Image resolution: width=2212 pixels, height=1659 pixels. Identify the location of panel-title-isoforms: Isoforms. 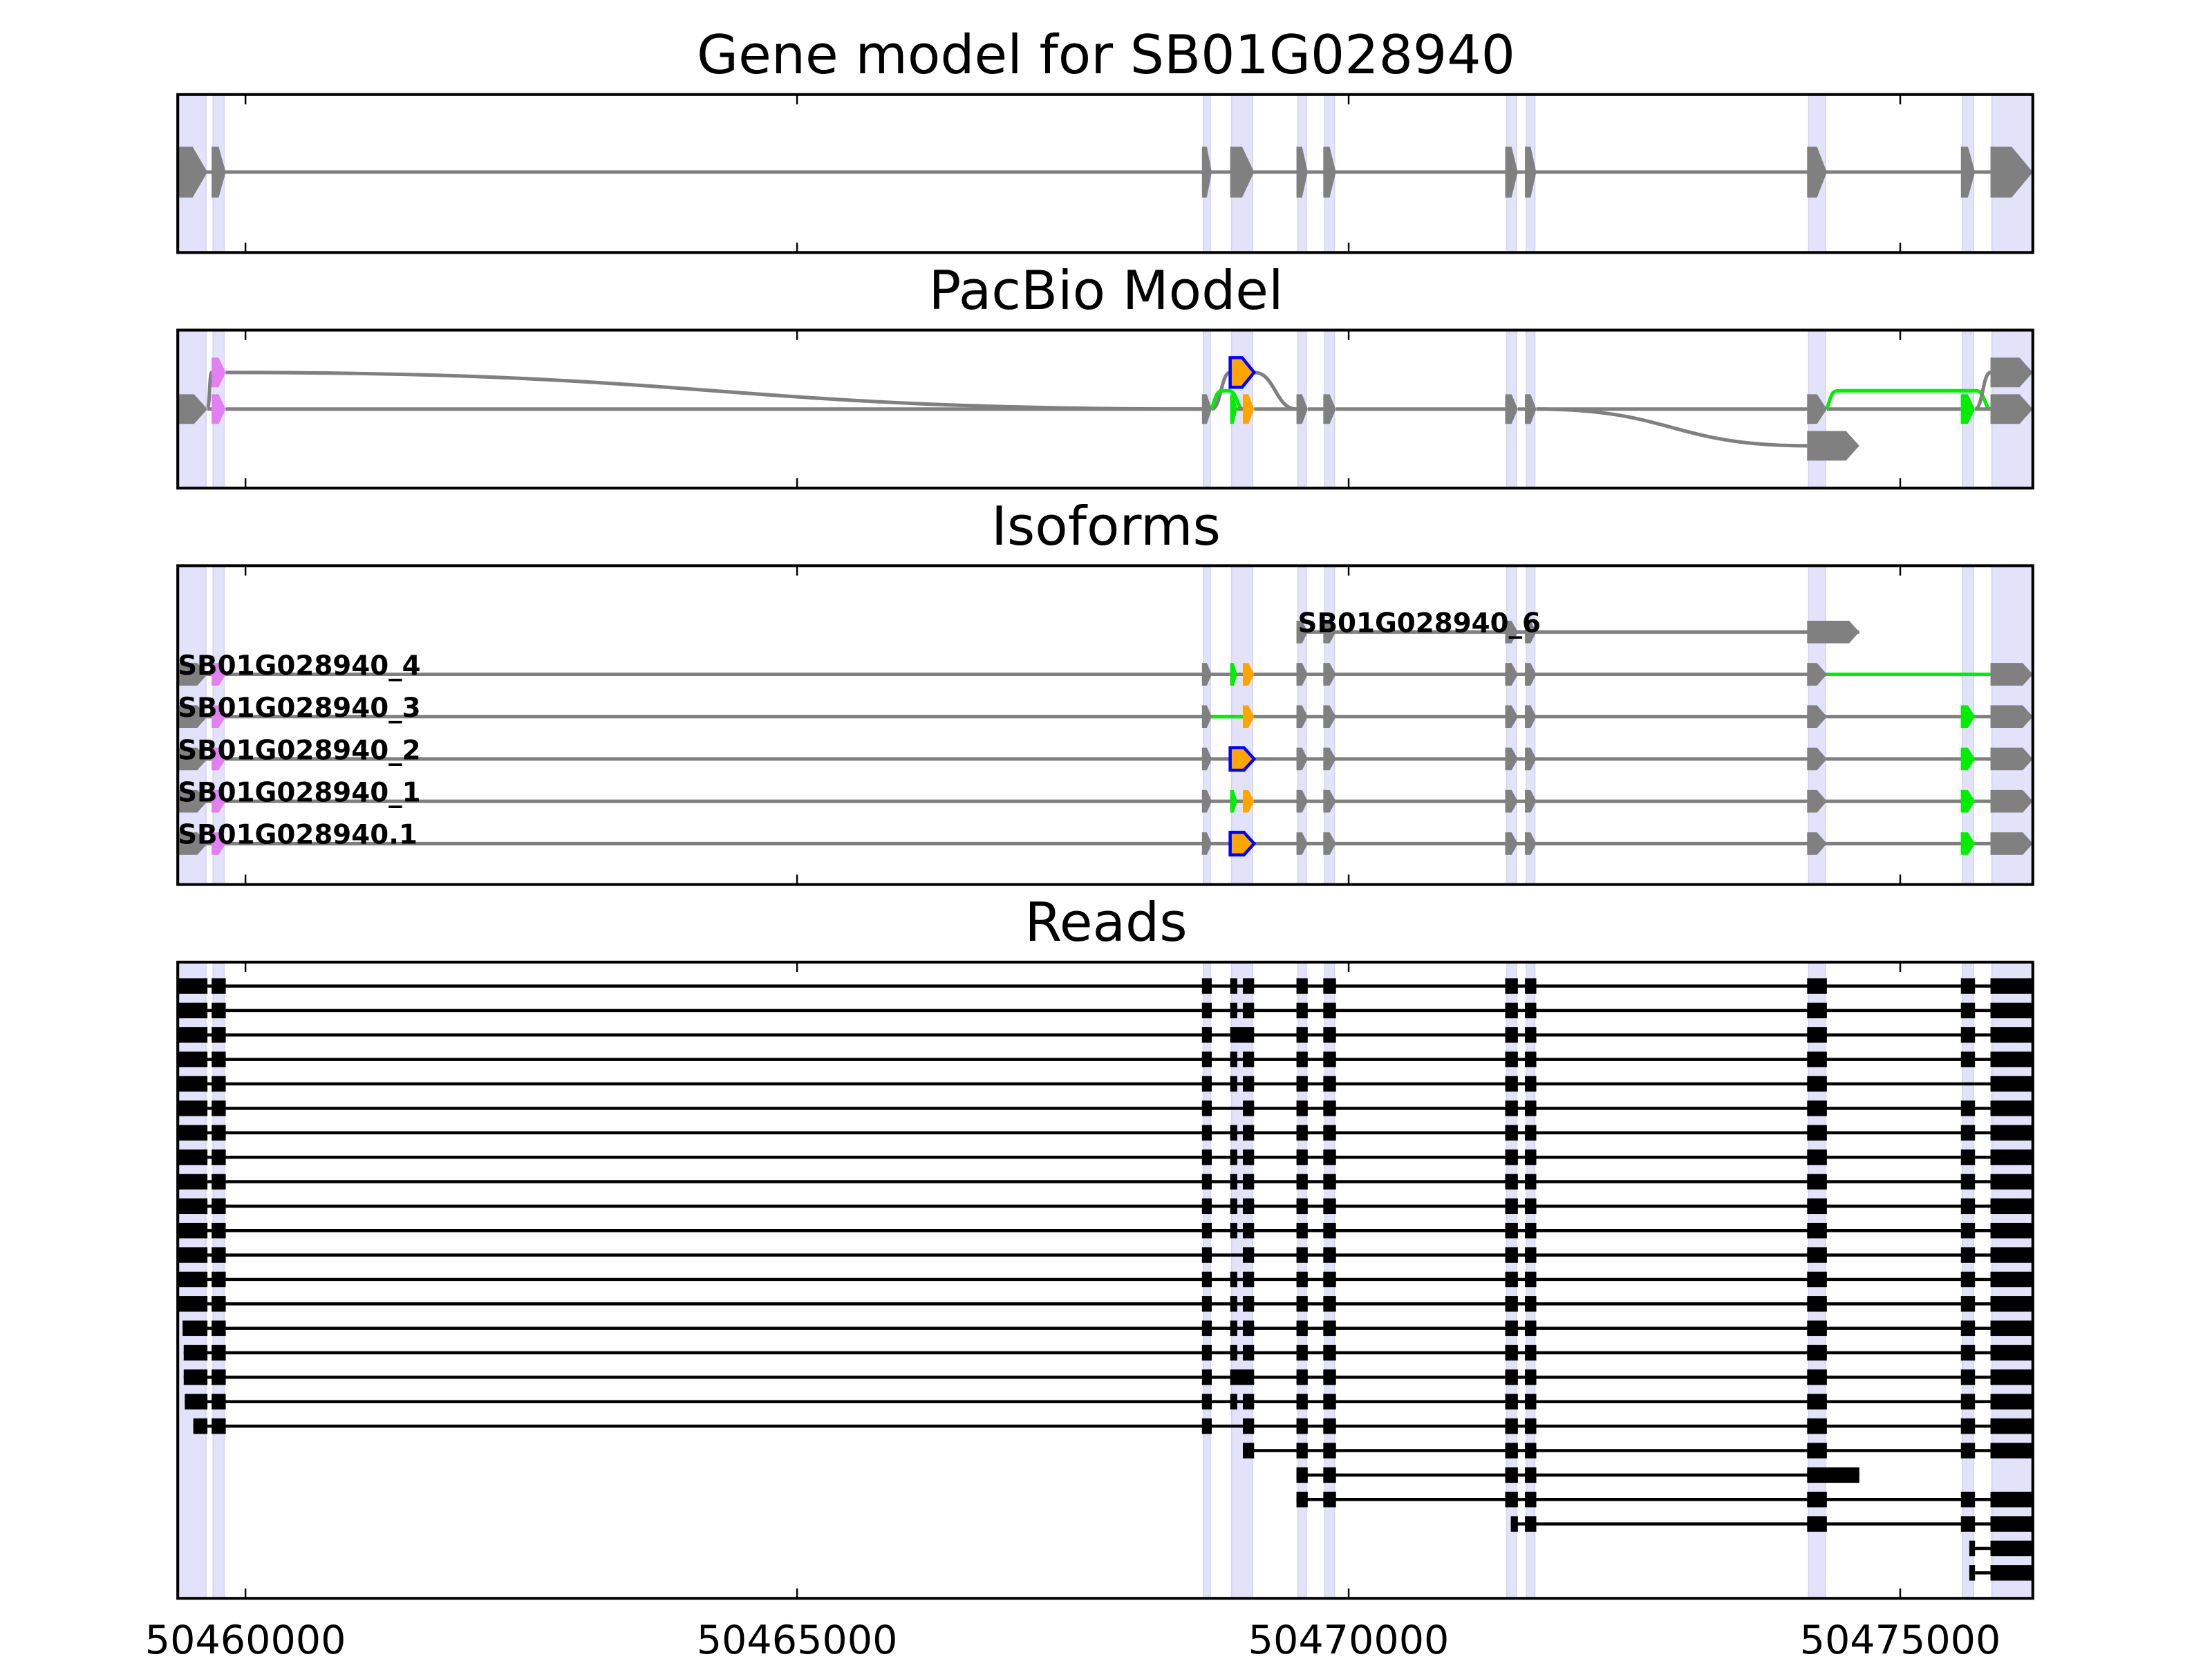
(1106, 527).